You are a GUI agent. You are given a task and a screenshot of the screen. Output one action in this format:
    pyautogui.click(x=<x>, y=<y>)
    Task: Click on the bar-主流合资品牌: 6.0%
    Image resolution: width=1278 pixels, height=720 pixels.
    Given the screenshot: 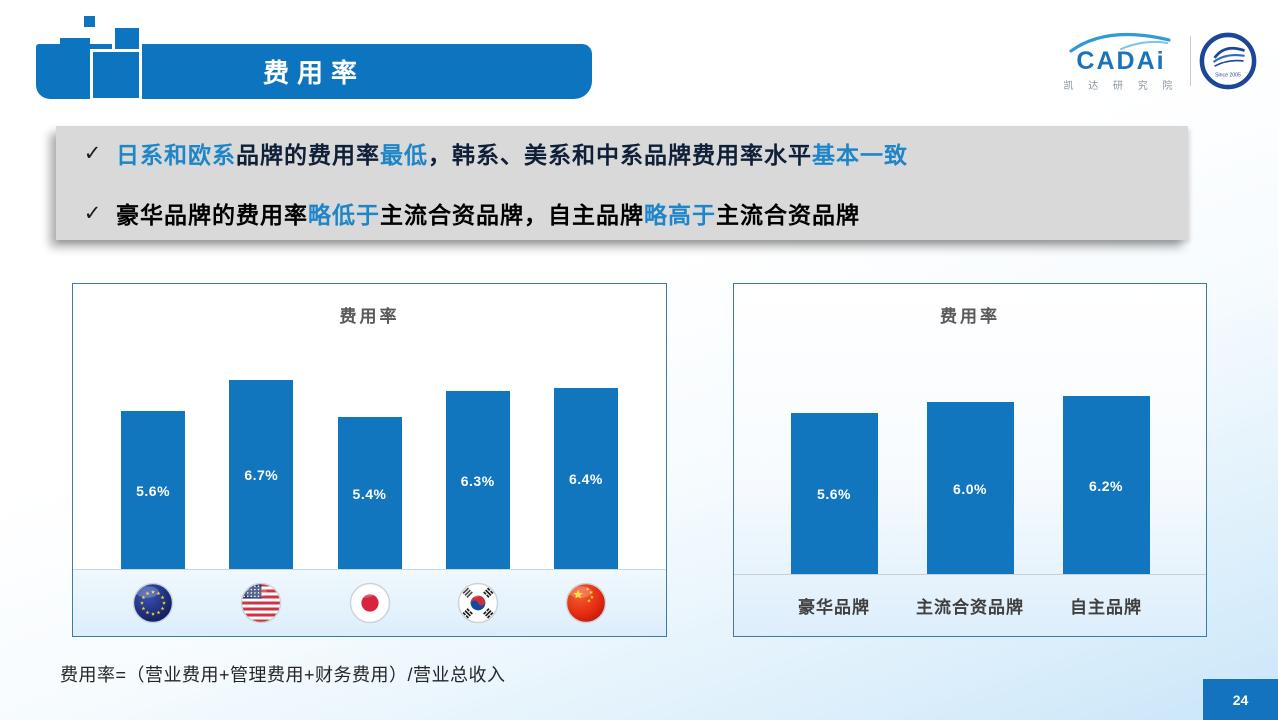 What is the action you would take?
    pyautogui.click(x=970, y=488)
    